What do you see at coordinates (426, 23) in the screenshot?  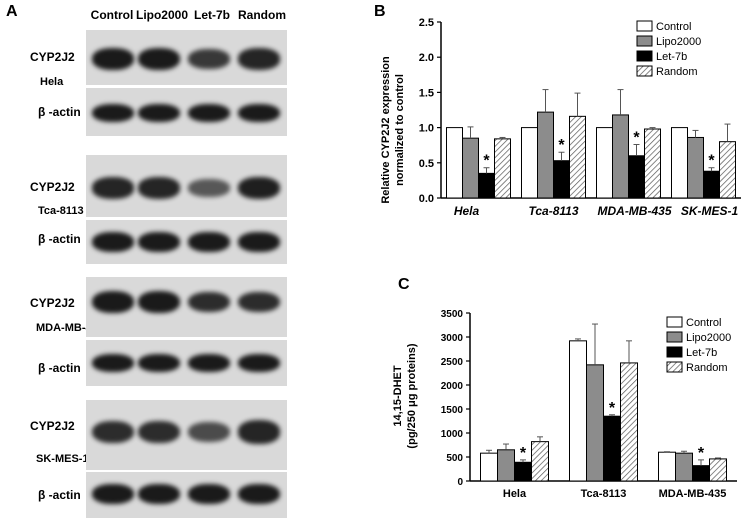 I see `chart-b-y-tick-label: 2.5` at bounding box center [426, 23].